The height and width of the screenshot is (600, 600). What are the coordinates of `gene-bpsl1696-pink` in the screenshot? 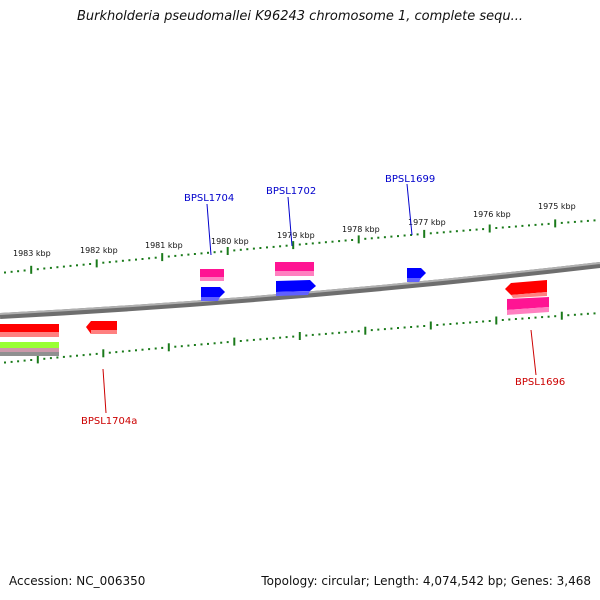 It's located at (528, 306).